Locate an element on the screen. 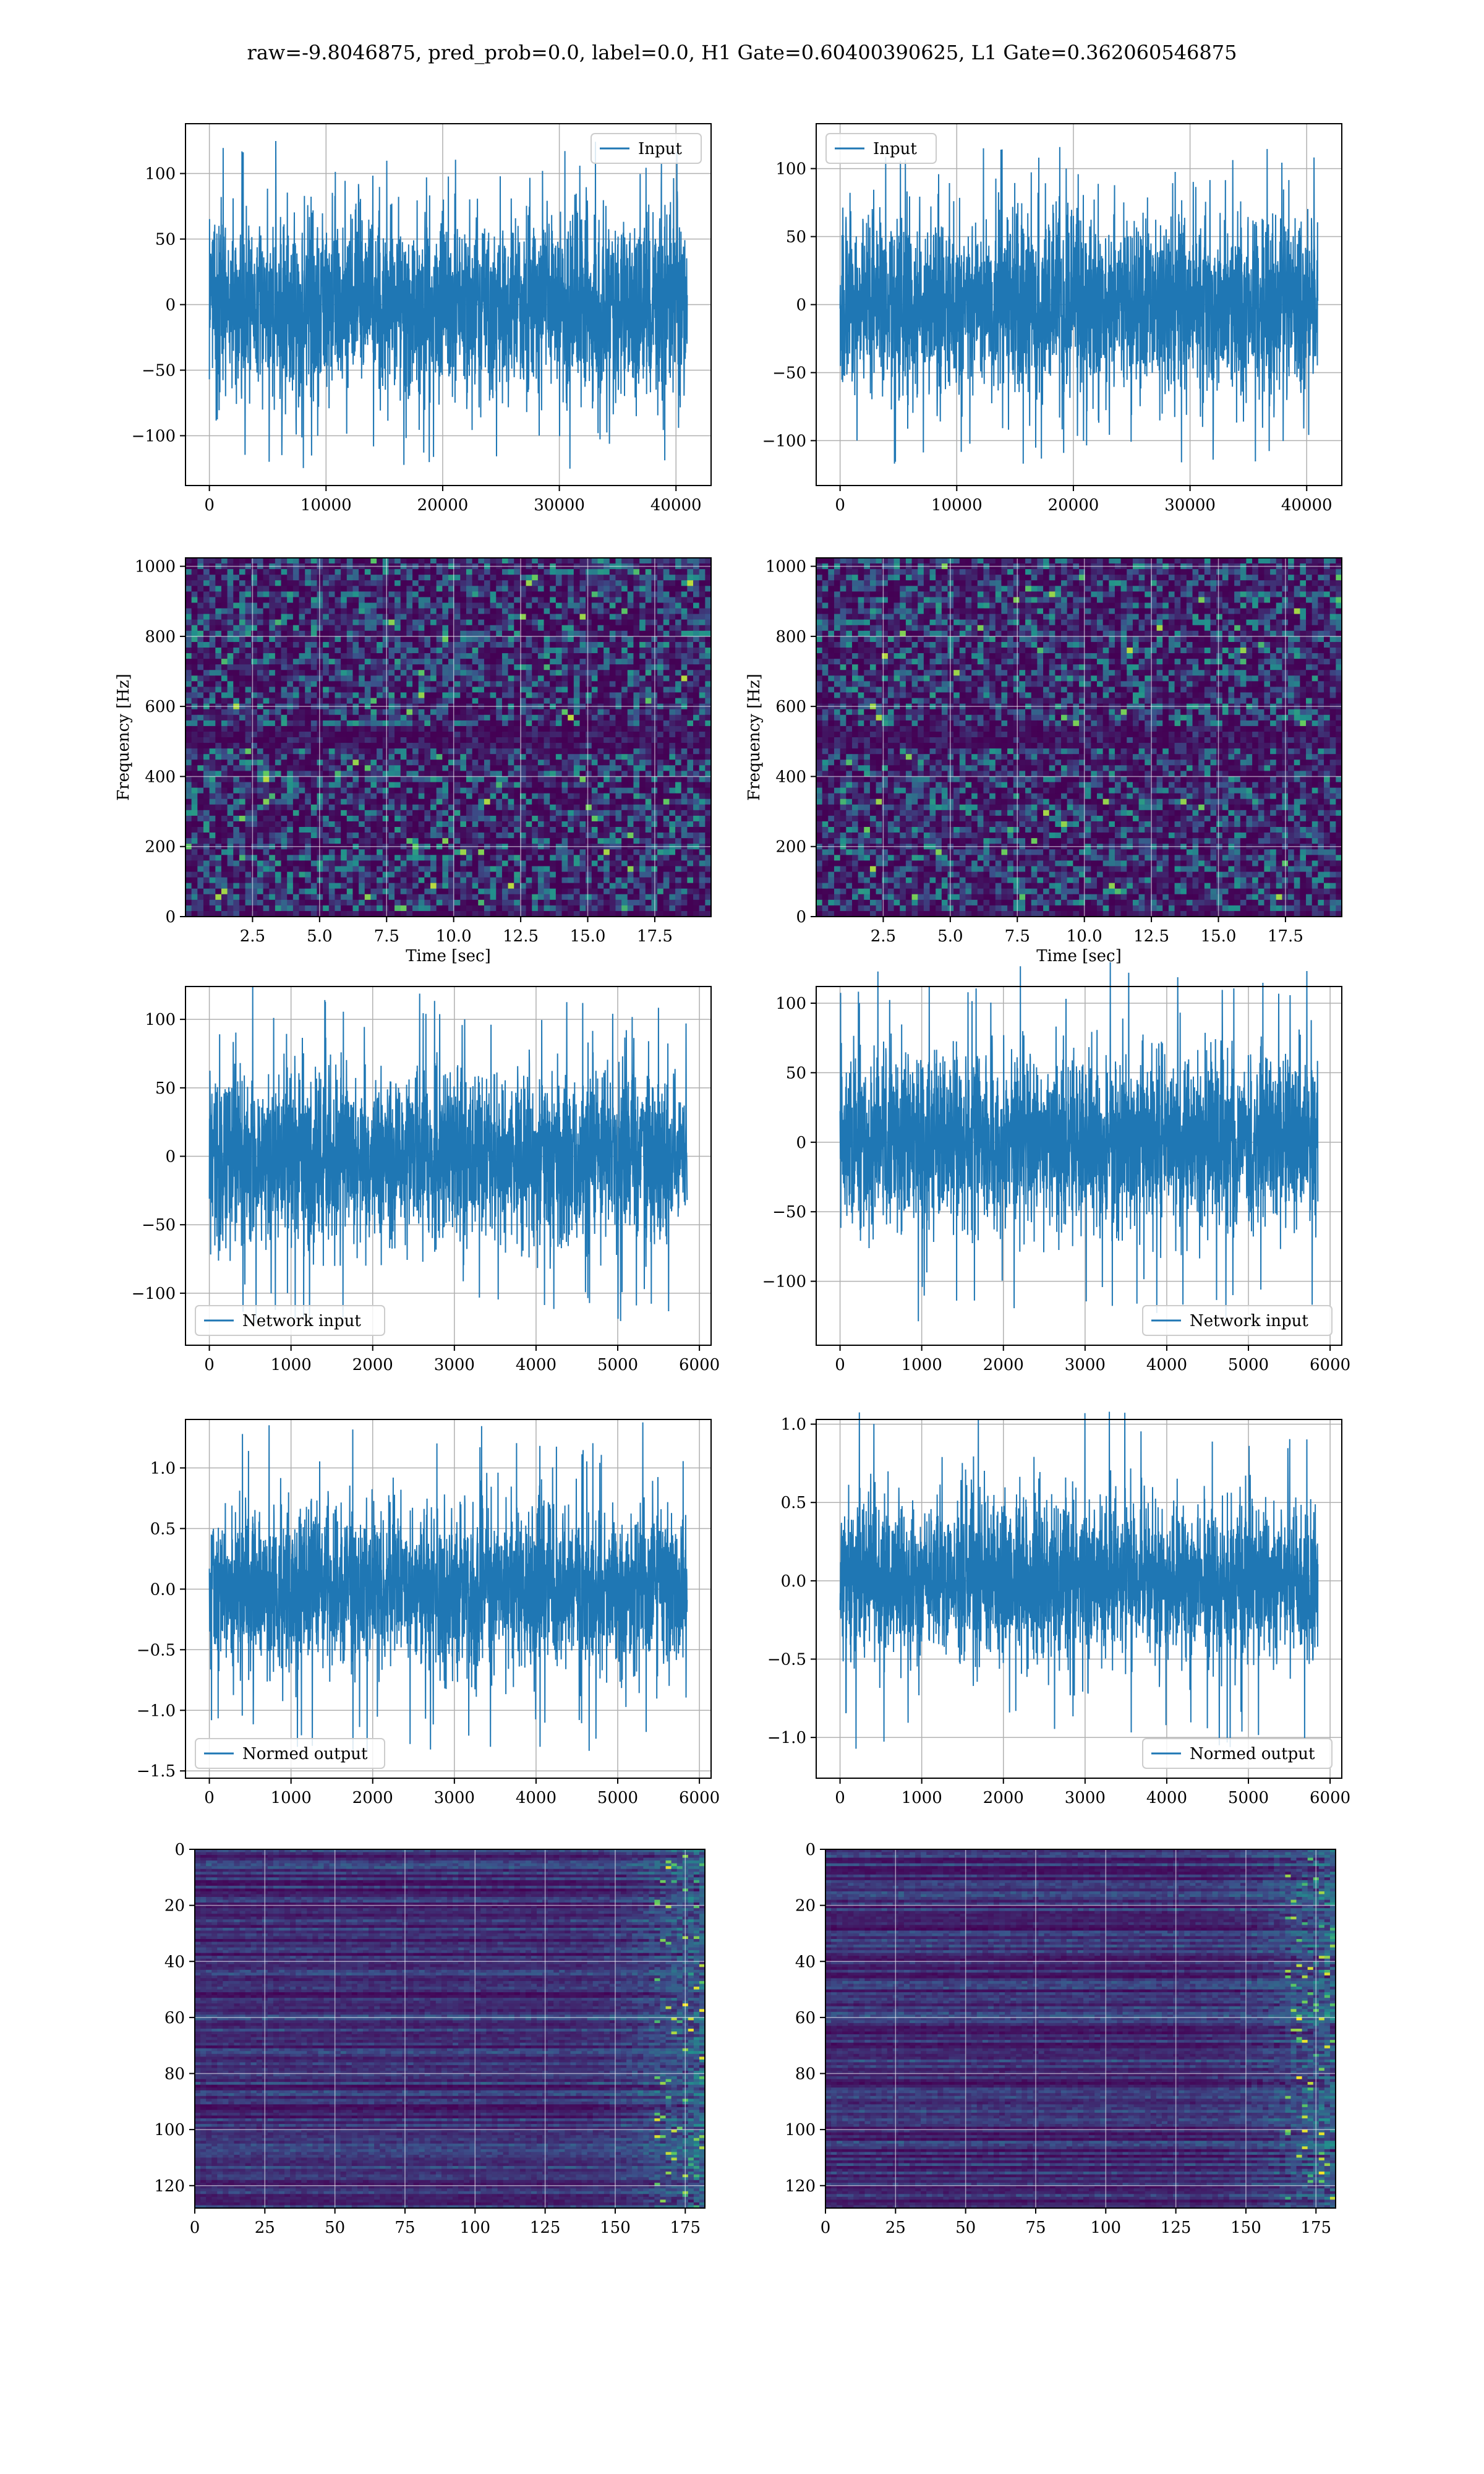 The height and width of the screenshot is (2474, 1484). legend: Input is located at coordinates (881, 148).